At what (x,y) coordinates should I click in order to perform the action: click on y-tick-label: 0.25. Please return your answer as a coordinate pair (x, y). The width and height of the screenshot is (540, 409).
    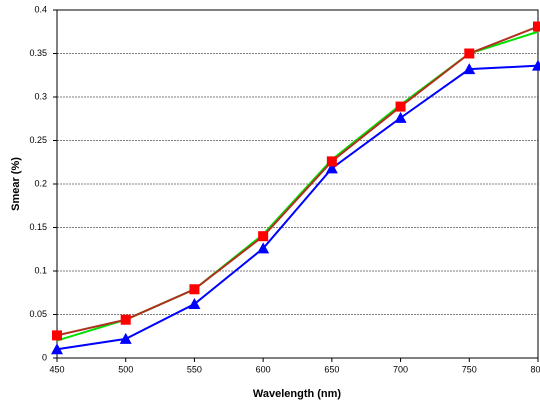
    Looking at the image, I should click on (38, 140).